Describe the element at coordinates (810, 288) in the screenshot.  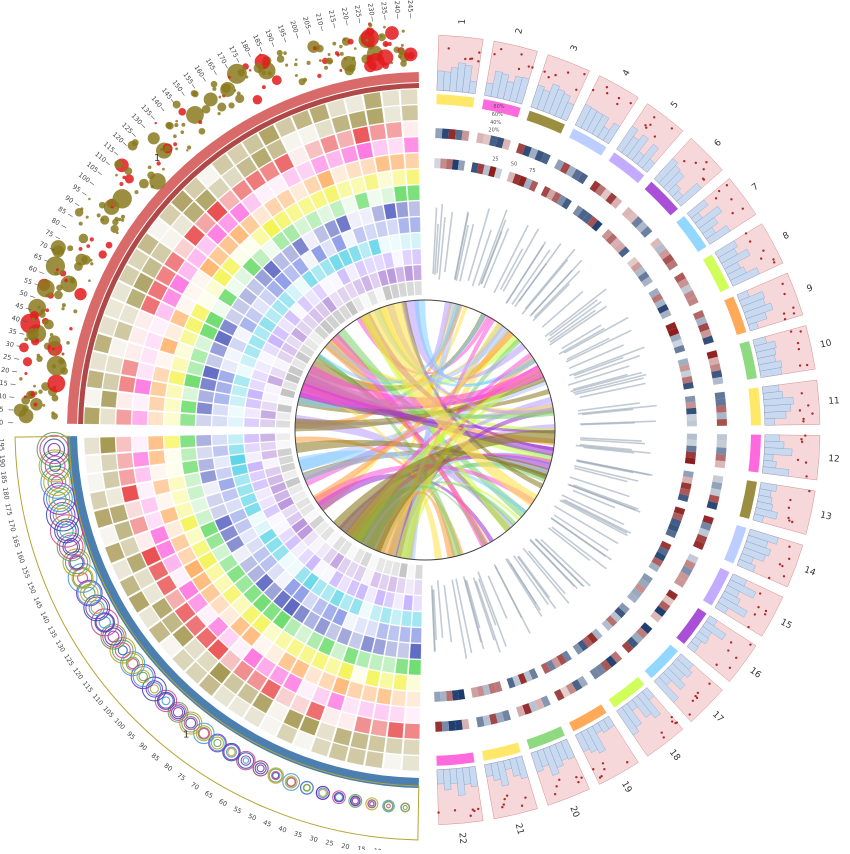
I see `chrom-label-9: 9` at that location.